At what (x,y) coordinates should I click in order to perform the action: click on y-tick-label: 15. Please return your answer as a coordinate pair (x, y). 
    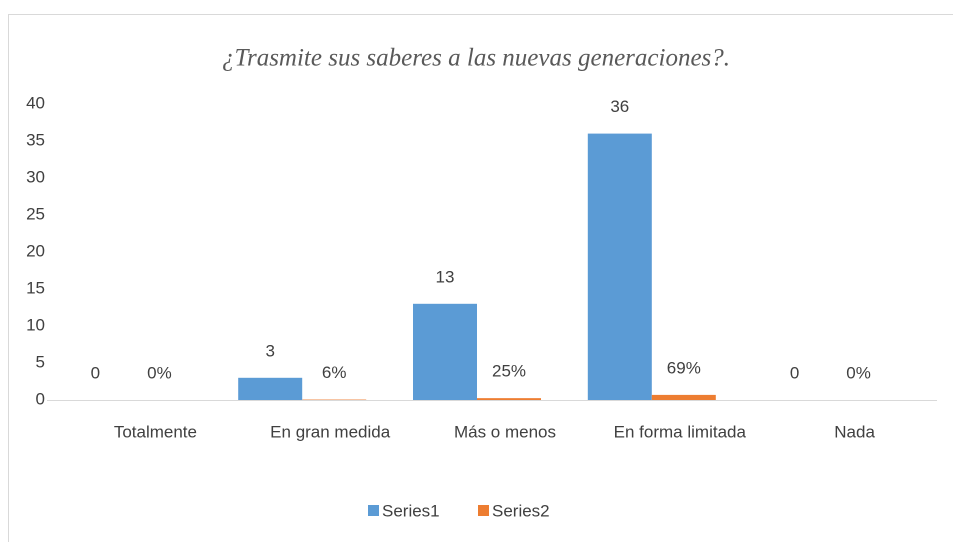
    Looking at the image, I should click on (35, 287).